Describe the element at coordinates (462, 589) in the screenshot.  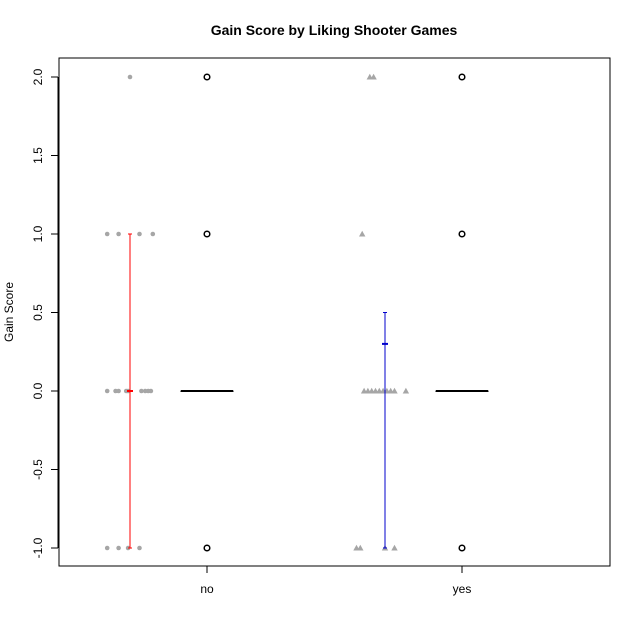
I see `x-tick-label-yes: yes` at that location.